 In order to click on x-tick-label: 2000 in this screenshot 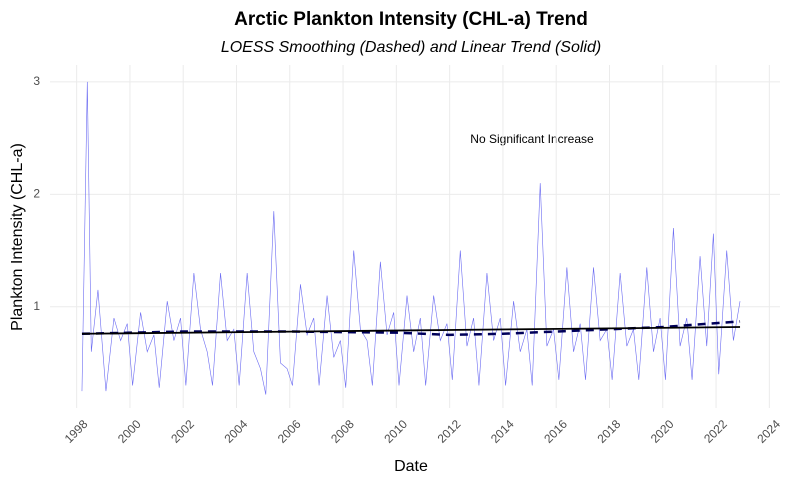, I will do `click(129, 431)`.